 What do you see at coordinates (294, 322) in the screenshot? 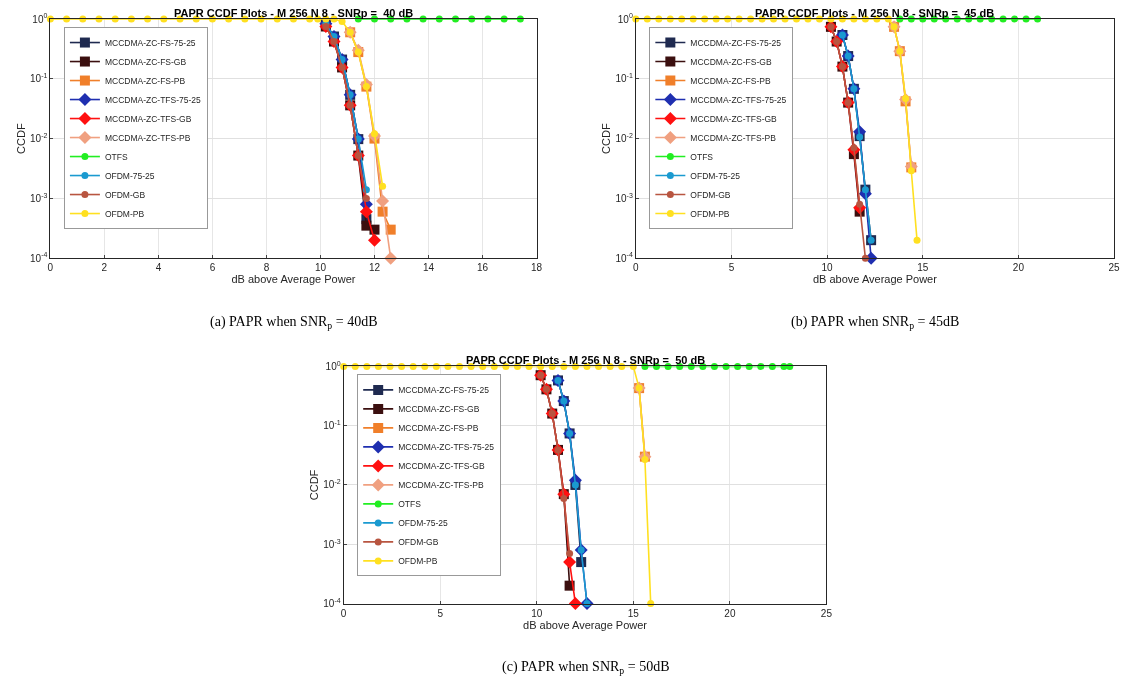
I see `text: (a) PAPR when SNR$_{p}$ = 40dB` at bounding box center [294, 322].